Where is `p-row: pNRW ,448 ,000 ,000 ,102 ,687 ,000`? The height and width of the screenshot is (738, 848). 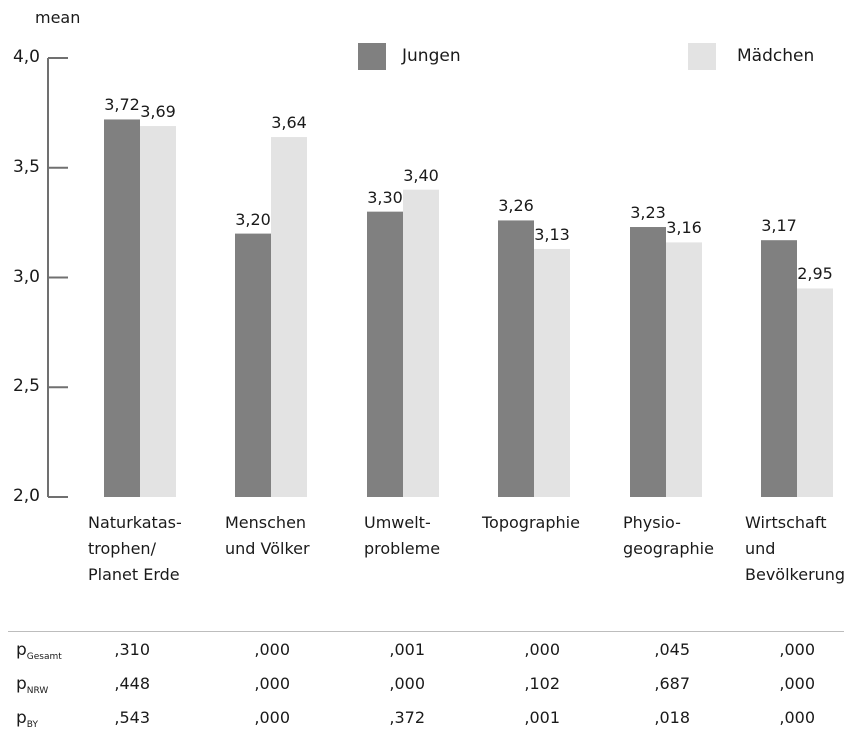 p-row: pNRW ,448 ,000 ,000 ,102 ,687 ,000 is located at coordinates (424, 689).